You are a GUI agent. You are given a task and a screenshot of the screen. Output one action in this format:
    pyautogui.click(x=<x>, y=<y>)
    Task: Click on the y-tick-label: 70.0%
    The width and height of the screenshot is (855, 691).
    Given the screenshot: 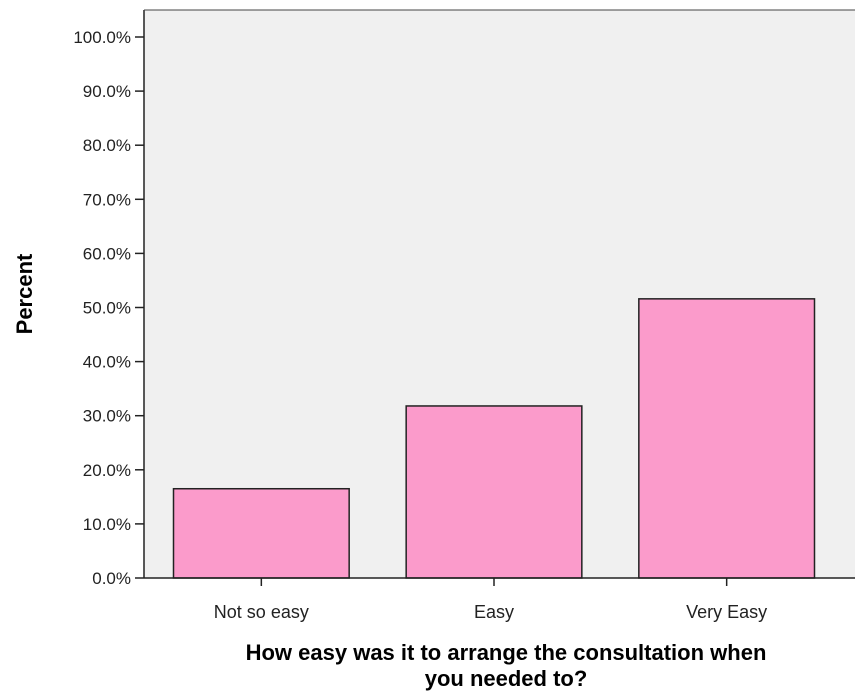 What is the action you would take?
    pyautogui.click(x=107, y=199)
    